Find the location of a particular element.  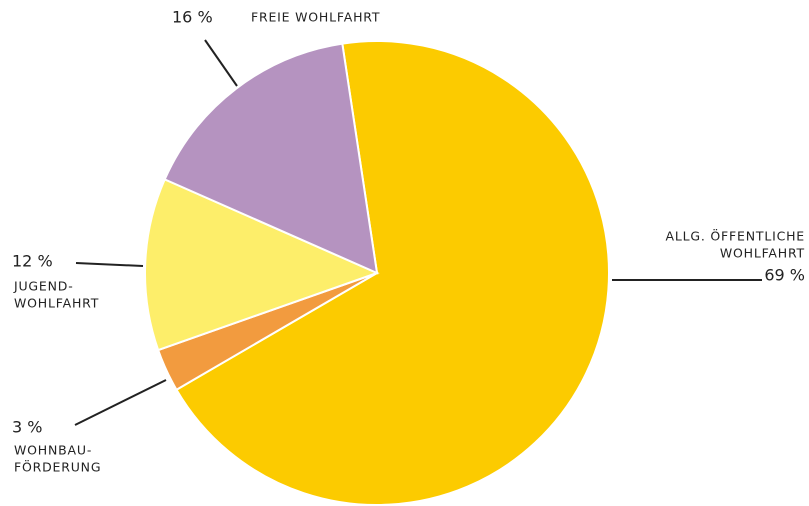

category-label: ALLG. ÖFFENTLICHE is located at coordinates (736, 236).